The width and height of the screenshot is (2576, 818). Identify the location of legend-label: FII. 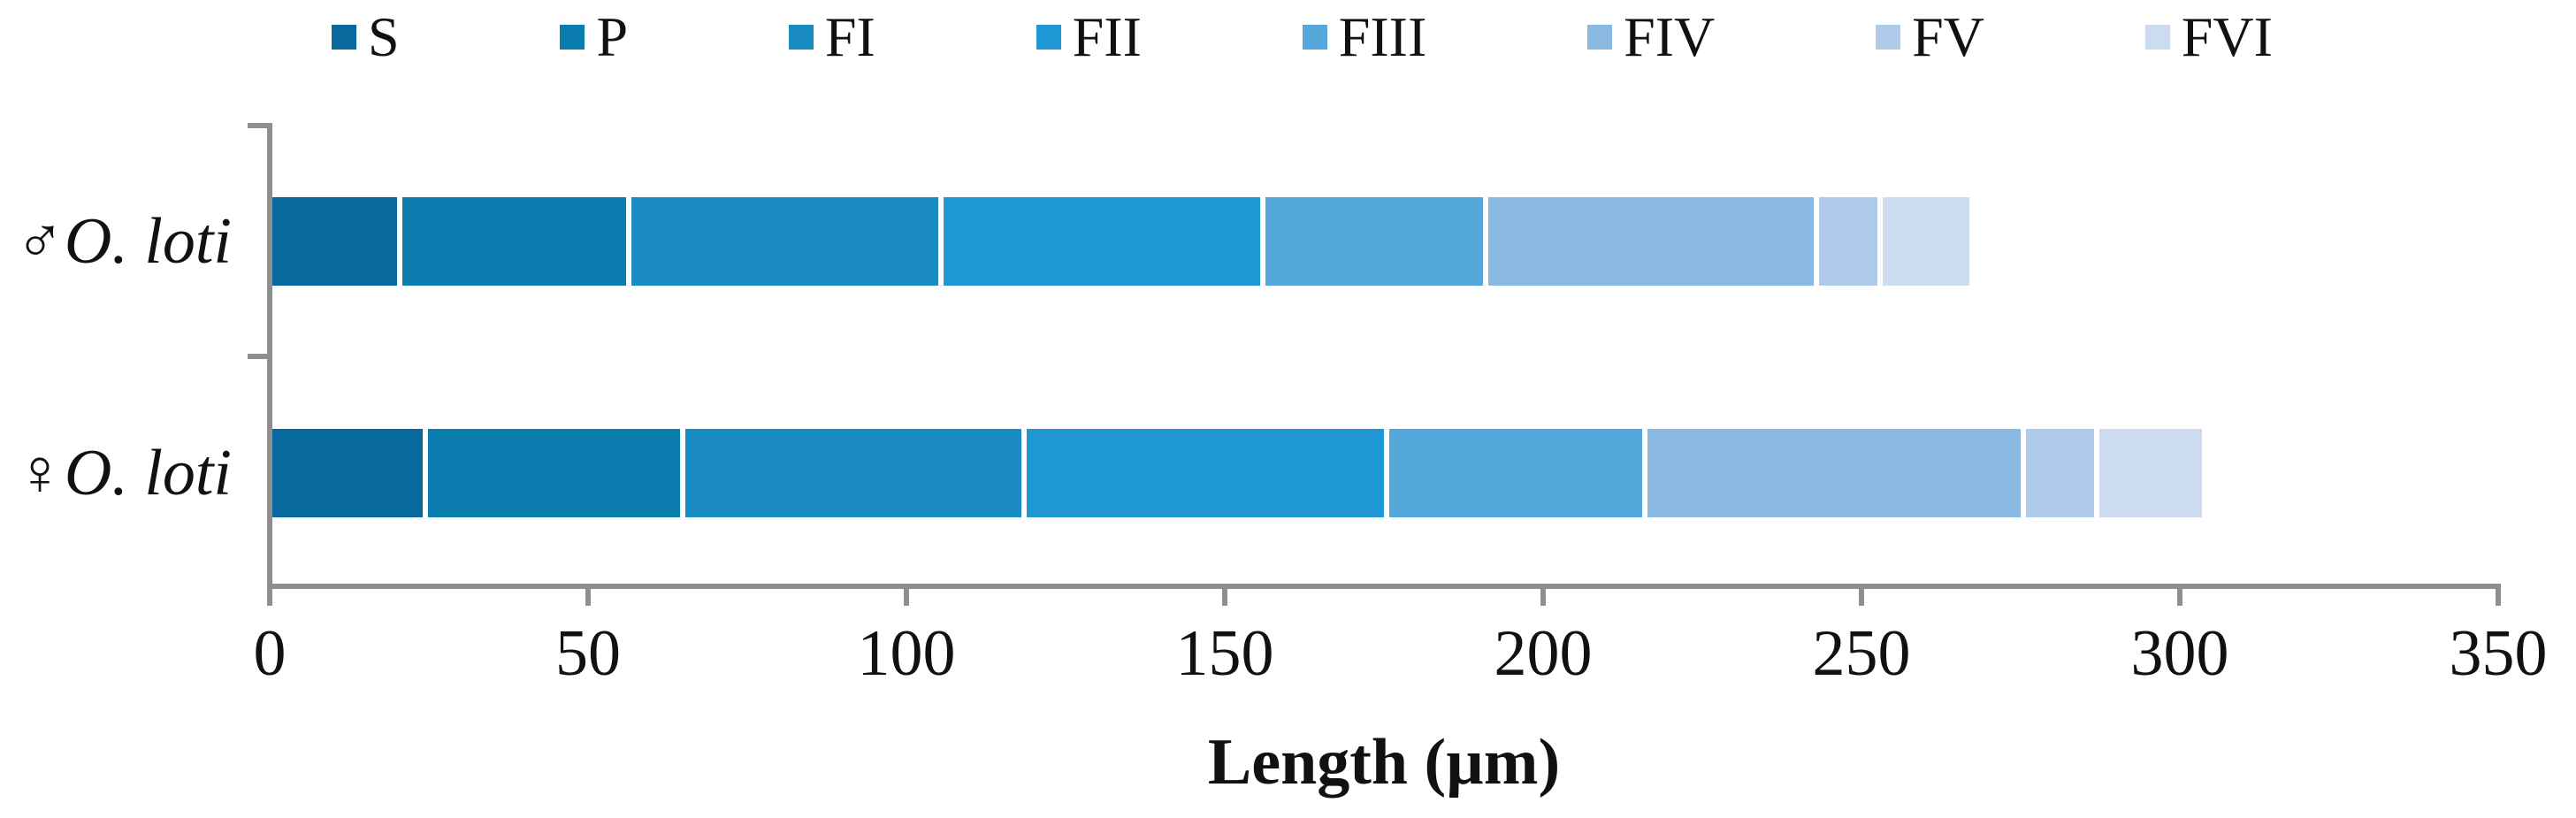
(1107, 36).